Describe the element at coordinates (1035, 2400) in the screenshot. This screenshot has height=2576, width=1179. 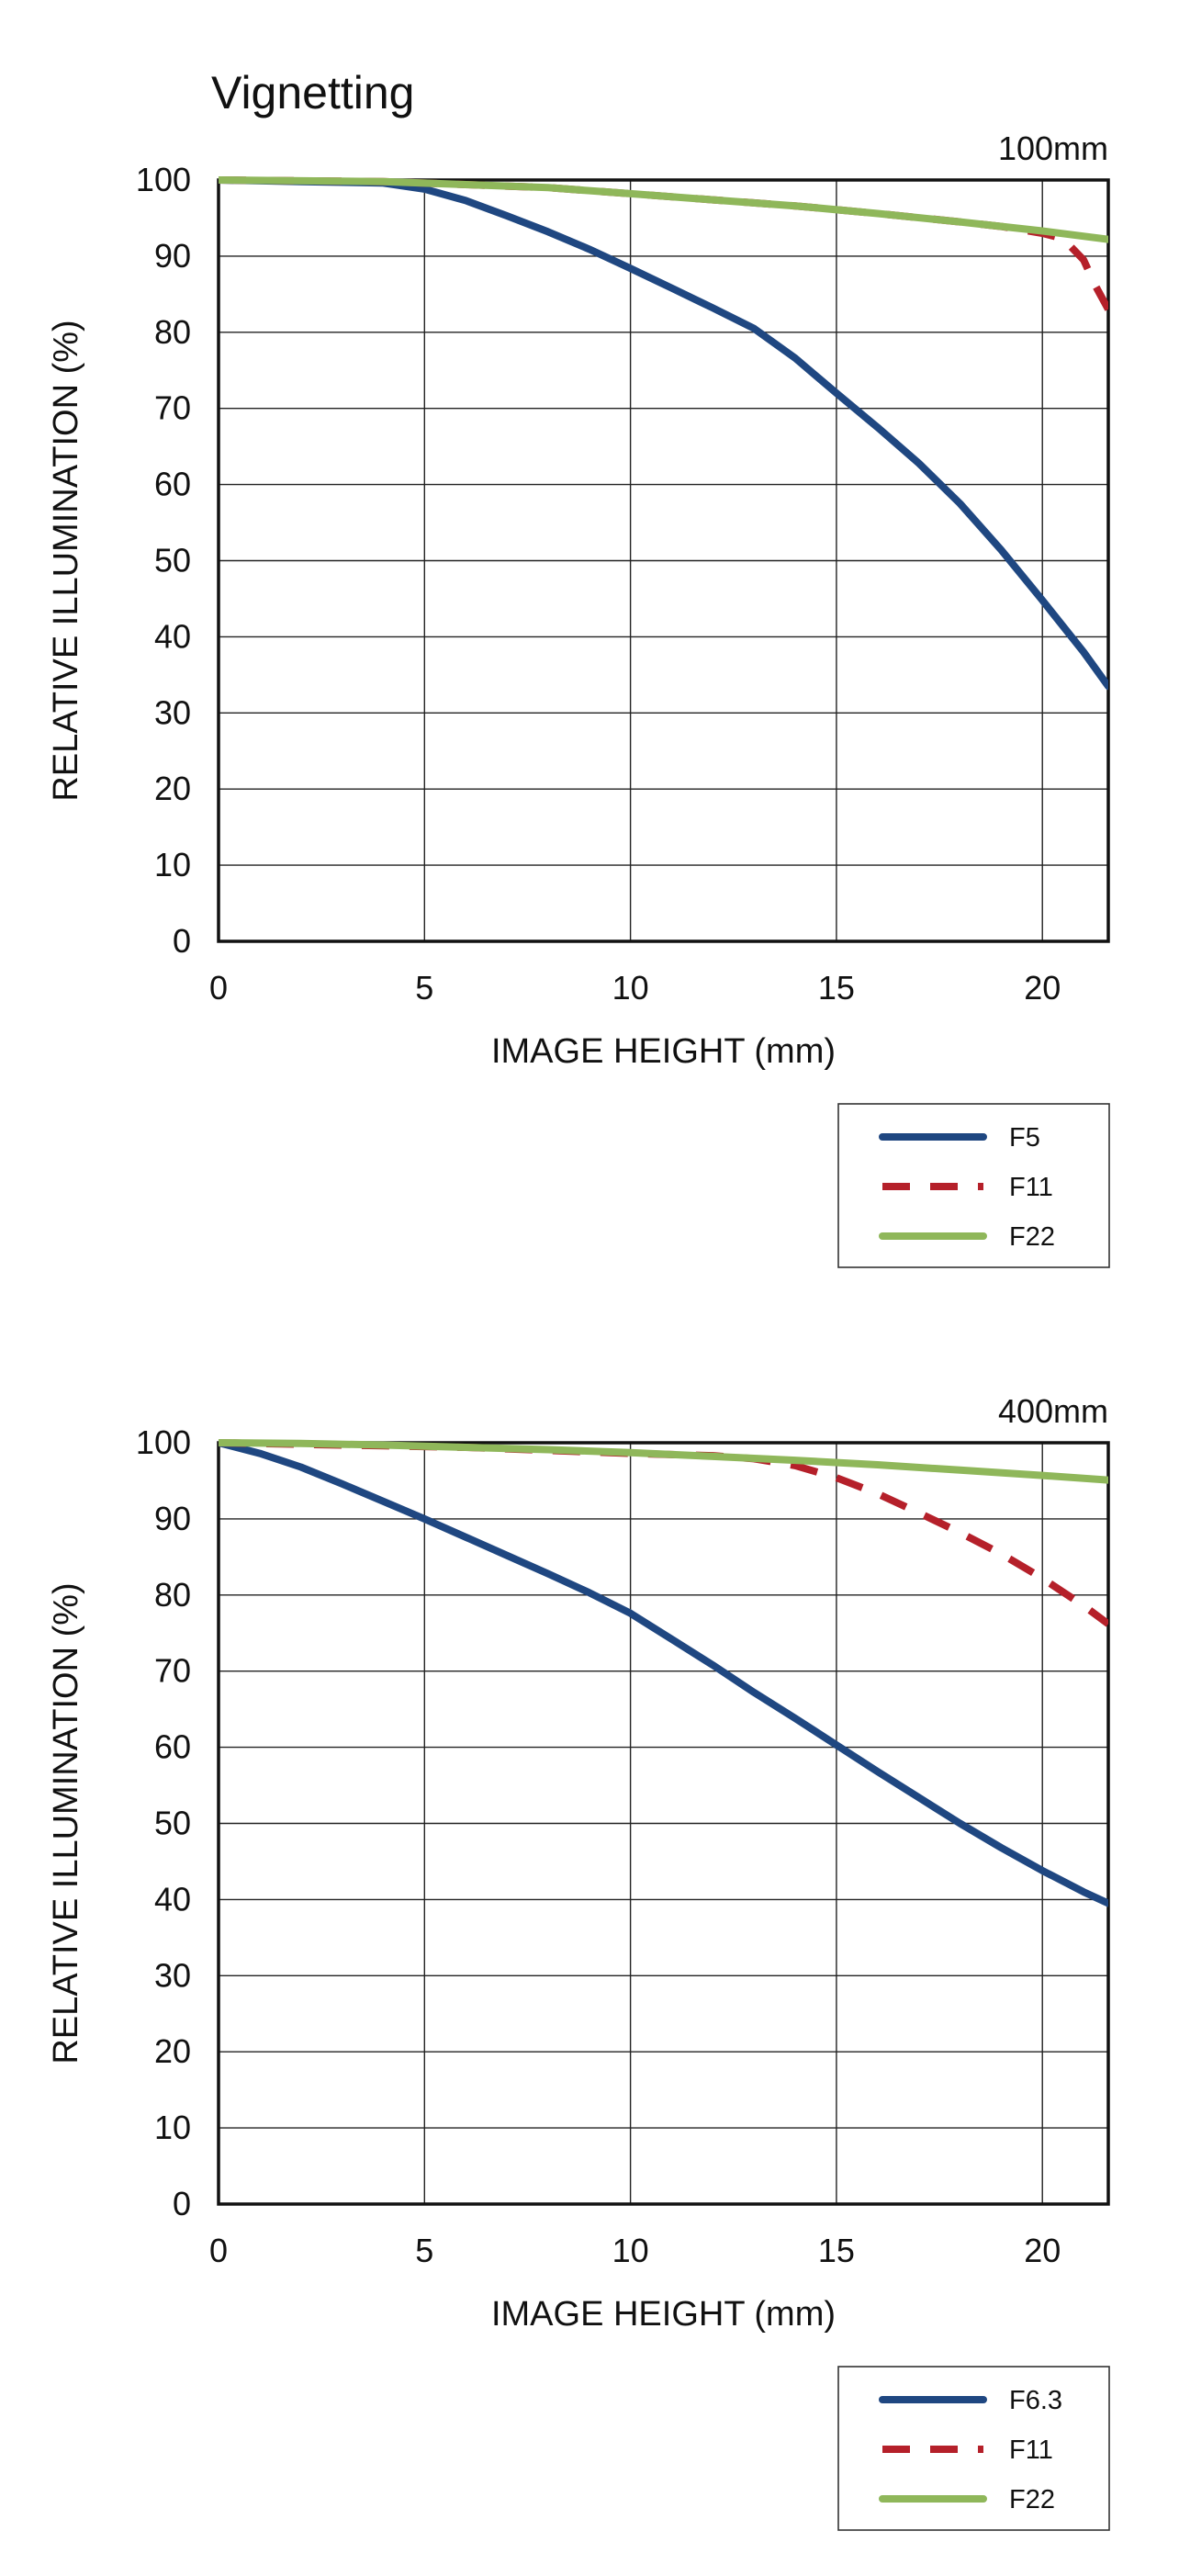
I see `legend-label: F6.3` at that location.